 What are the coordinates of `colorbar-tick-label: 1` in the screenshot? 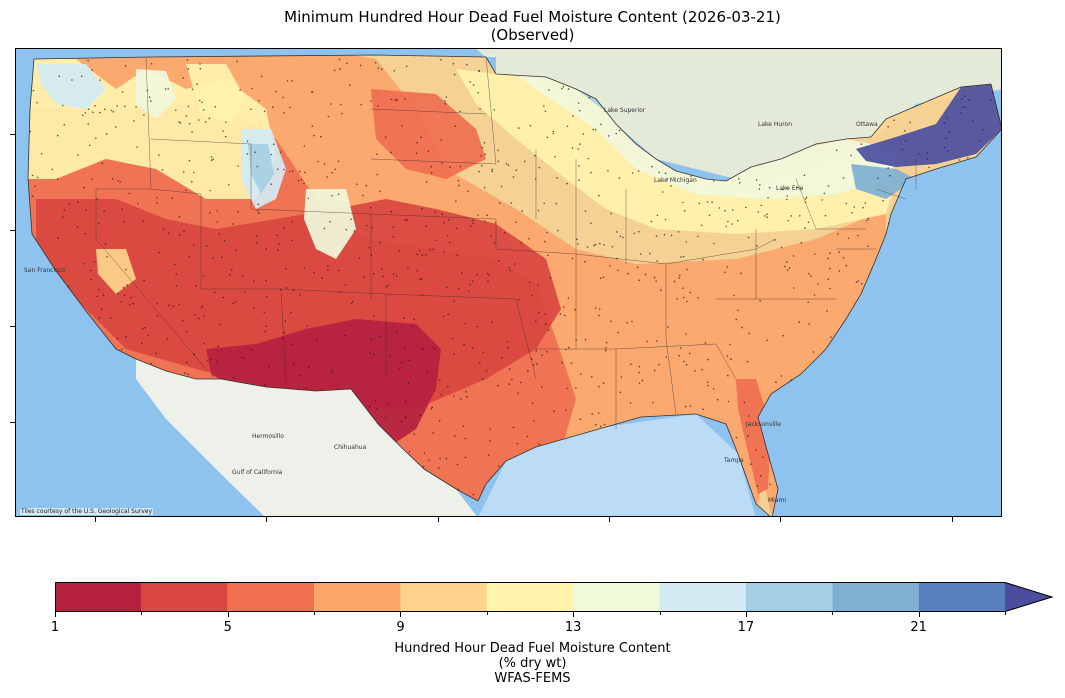 It's located at (55, 627).